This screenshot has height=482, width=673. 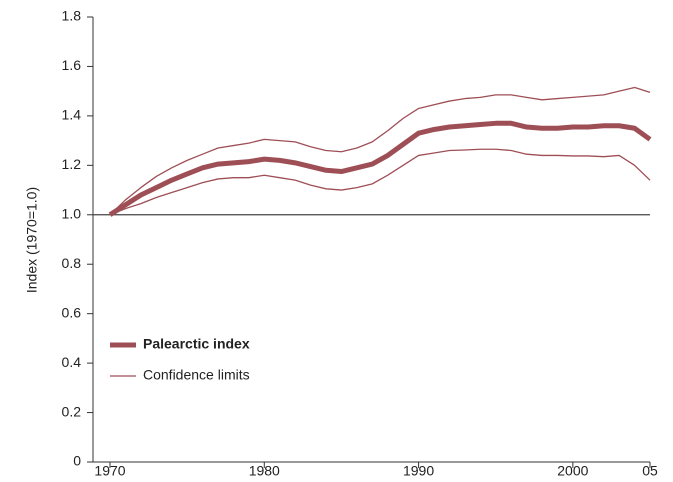 What do you see at coordinates (77, 461) in the screenshot?
I see `y-tick-label: 0` at bounding box center [77, 461].